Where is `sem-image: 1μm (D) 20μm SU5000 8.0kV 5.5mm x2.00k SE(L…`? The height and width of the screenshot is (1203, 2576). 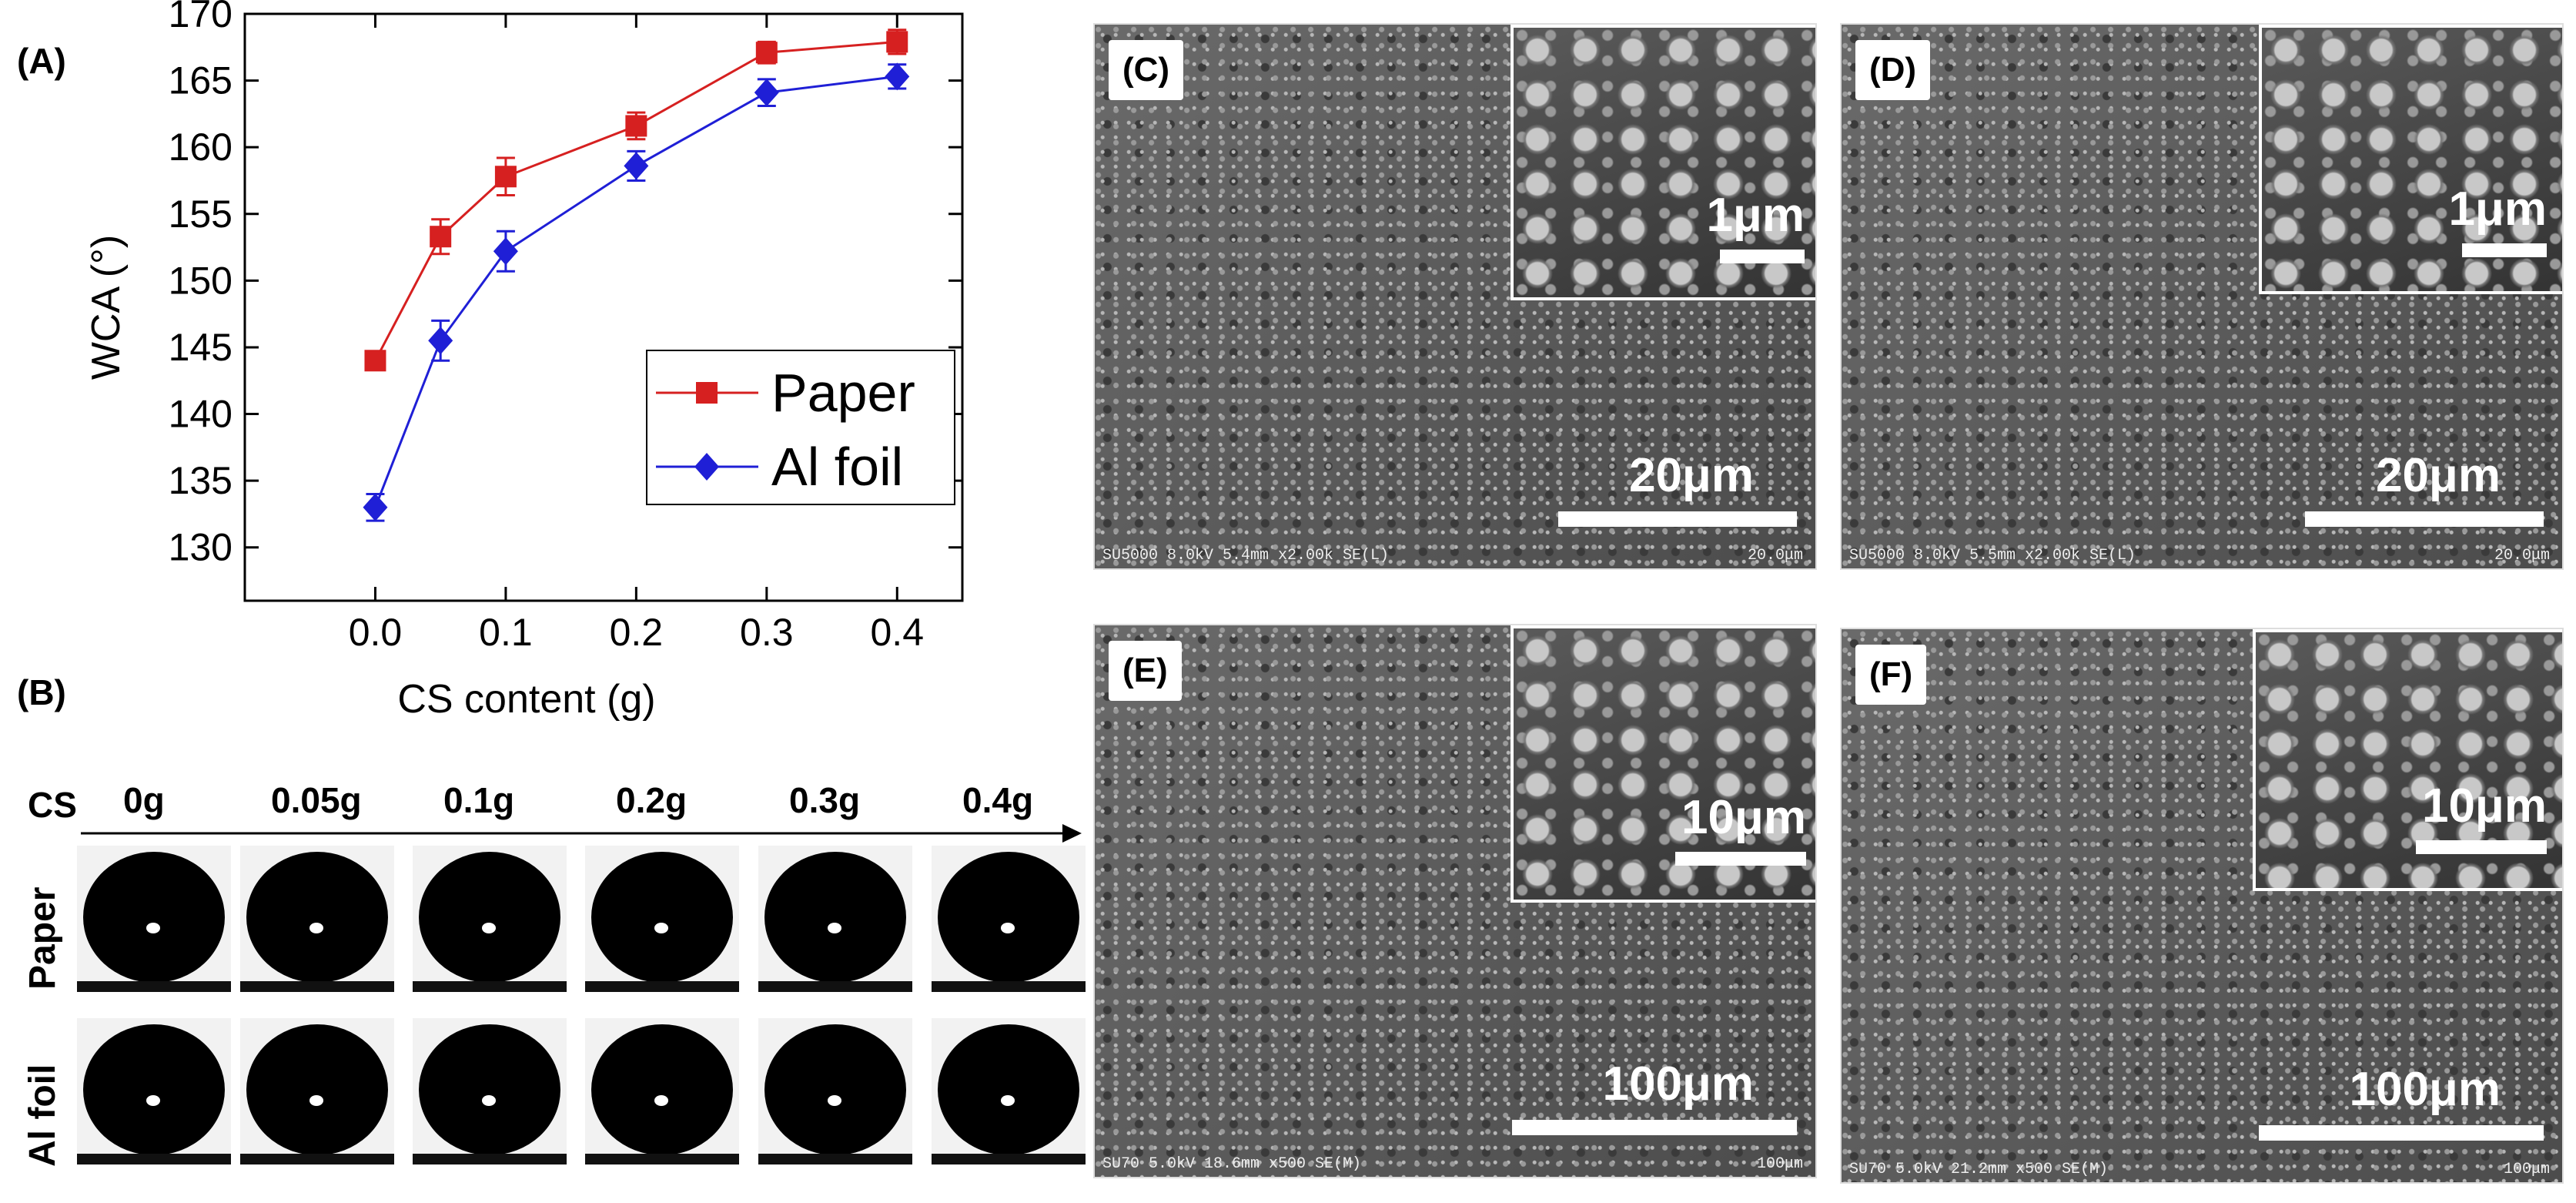
sem-image: 1μm (D) 20μm SU5000 8.0kV 5.5mm x2.00k SE(L… is located at coordinates (2202, 297).